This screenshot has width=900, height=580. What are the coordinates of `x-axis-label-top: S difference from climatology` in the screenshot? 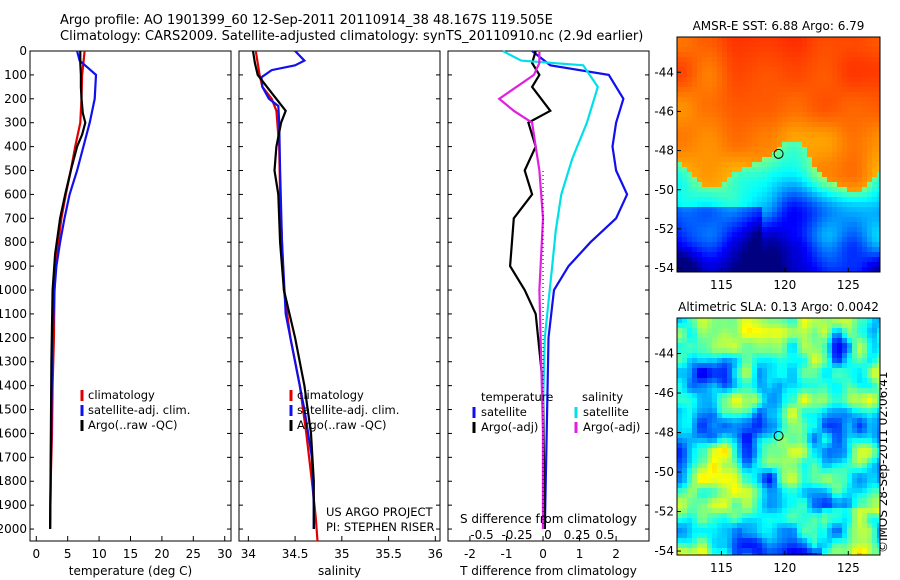 It's located at (548, 519).